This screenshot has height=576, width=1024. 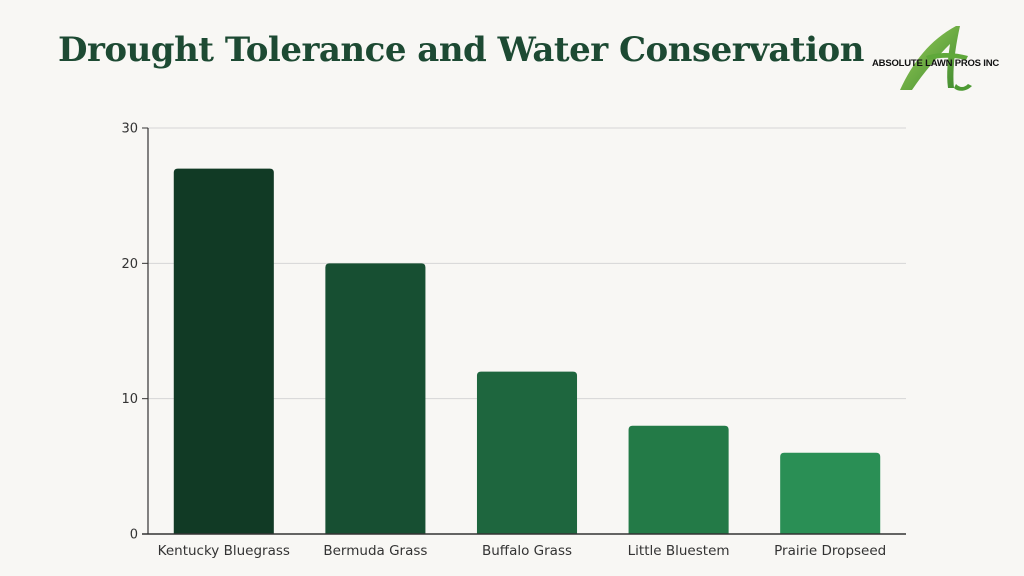 What do you see at coordinates (375, 551) in the screenshot?
I see `x-category-label: Bermuda Grass` at bounding box center [375, 551].